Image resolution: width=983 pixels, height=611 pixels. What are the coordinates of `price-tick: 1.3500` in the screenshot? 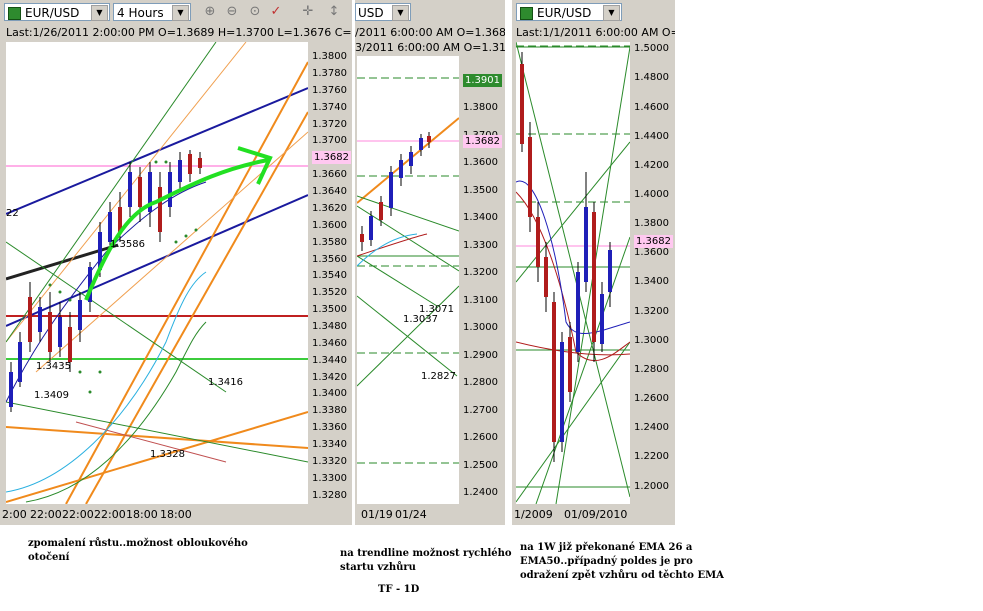 It's located at (480, 190).